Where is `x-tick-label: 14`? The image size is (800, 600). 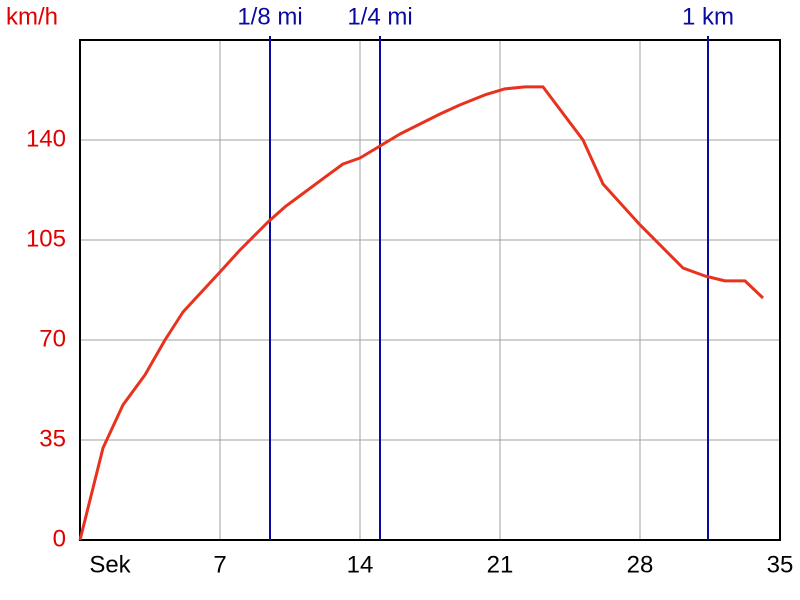 x-tick-label: 14 is located at coordinates (360, 564).